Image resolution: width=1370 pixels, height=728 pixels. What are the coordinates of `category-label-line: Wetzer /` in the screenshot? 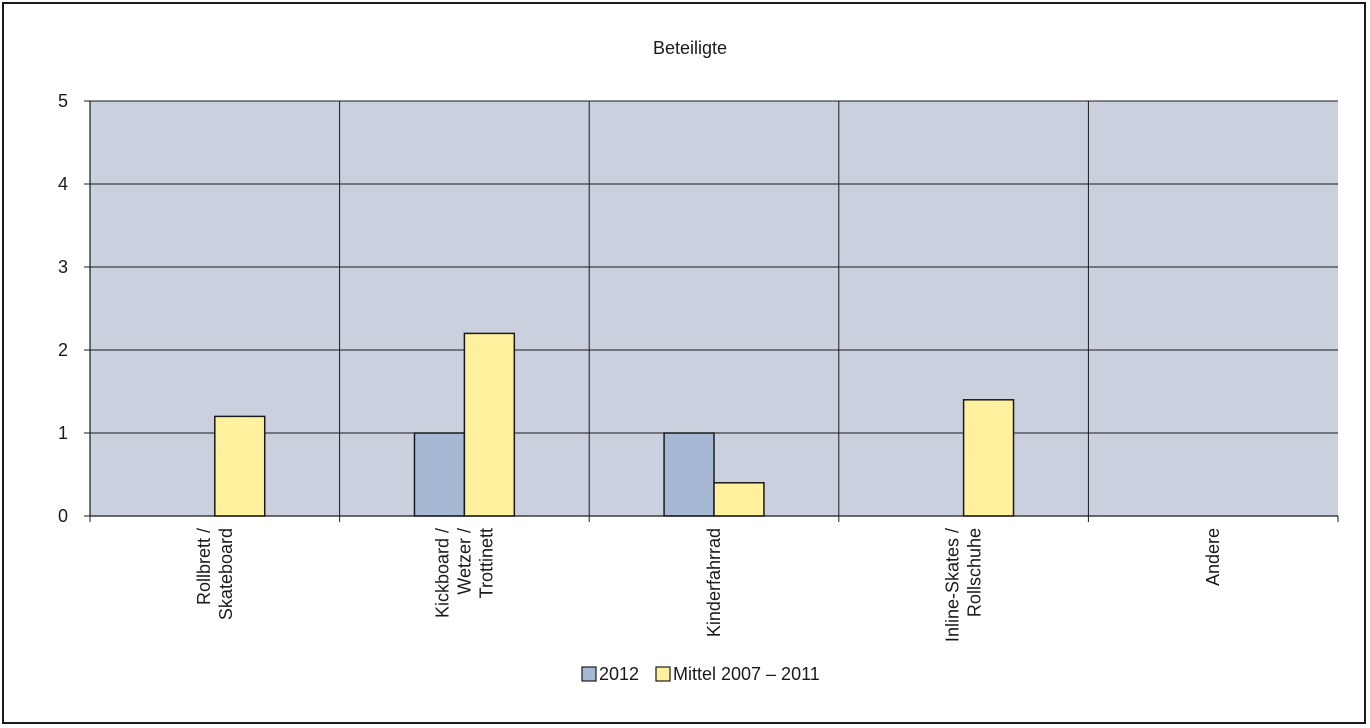 It's located at (464, 561).